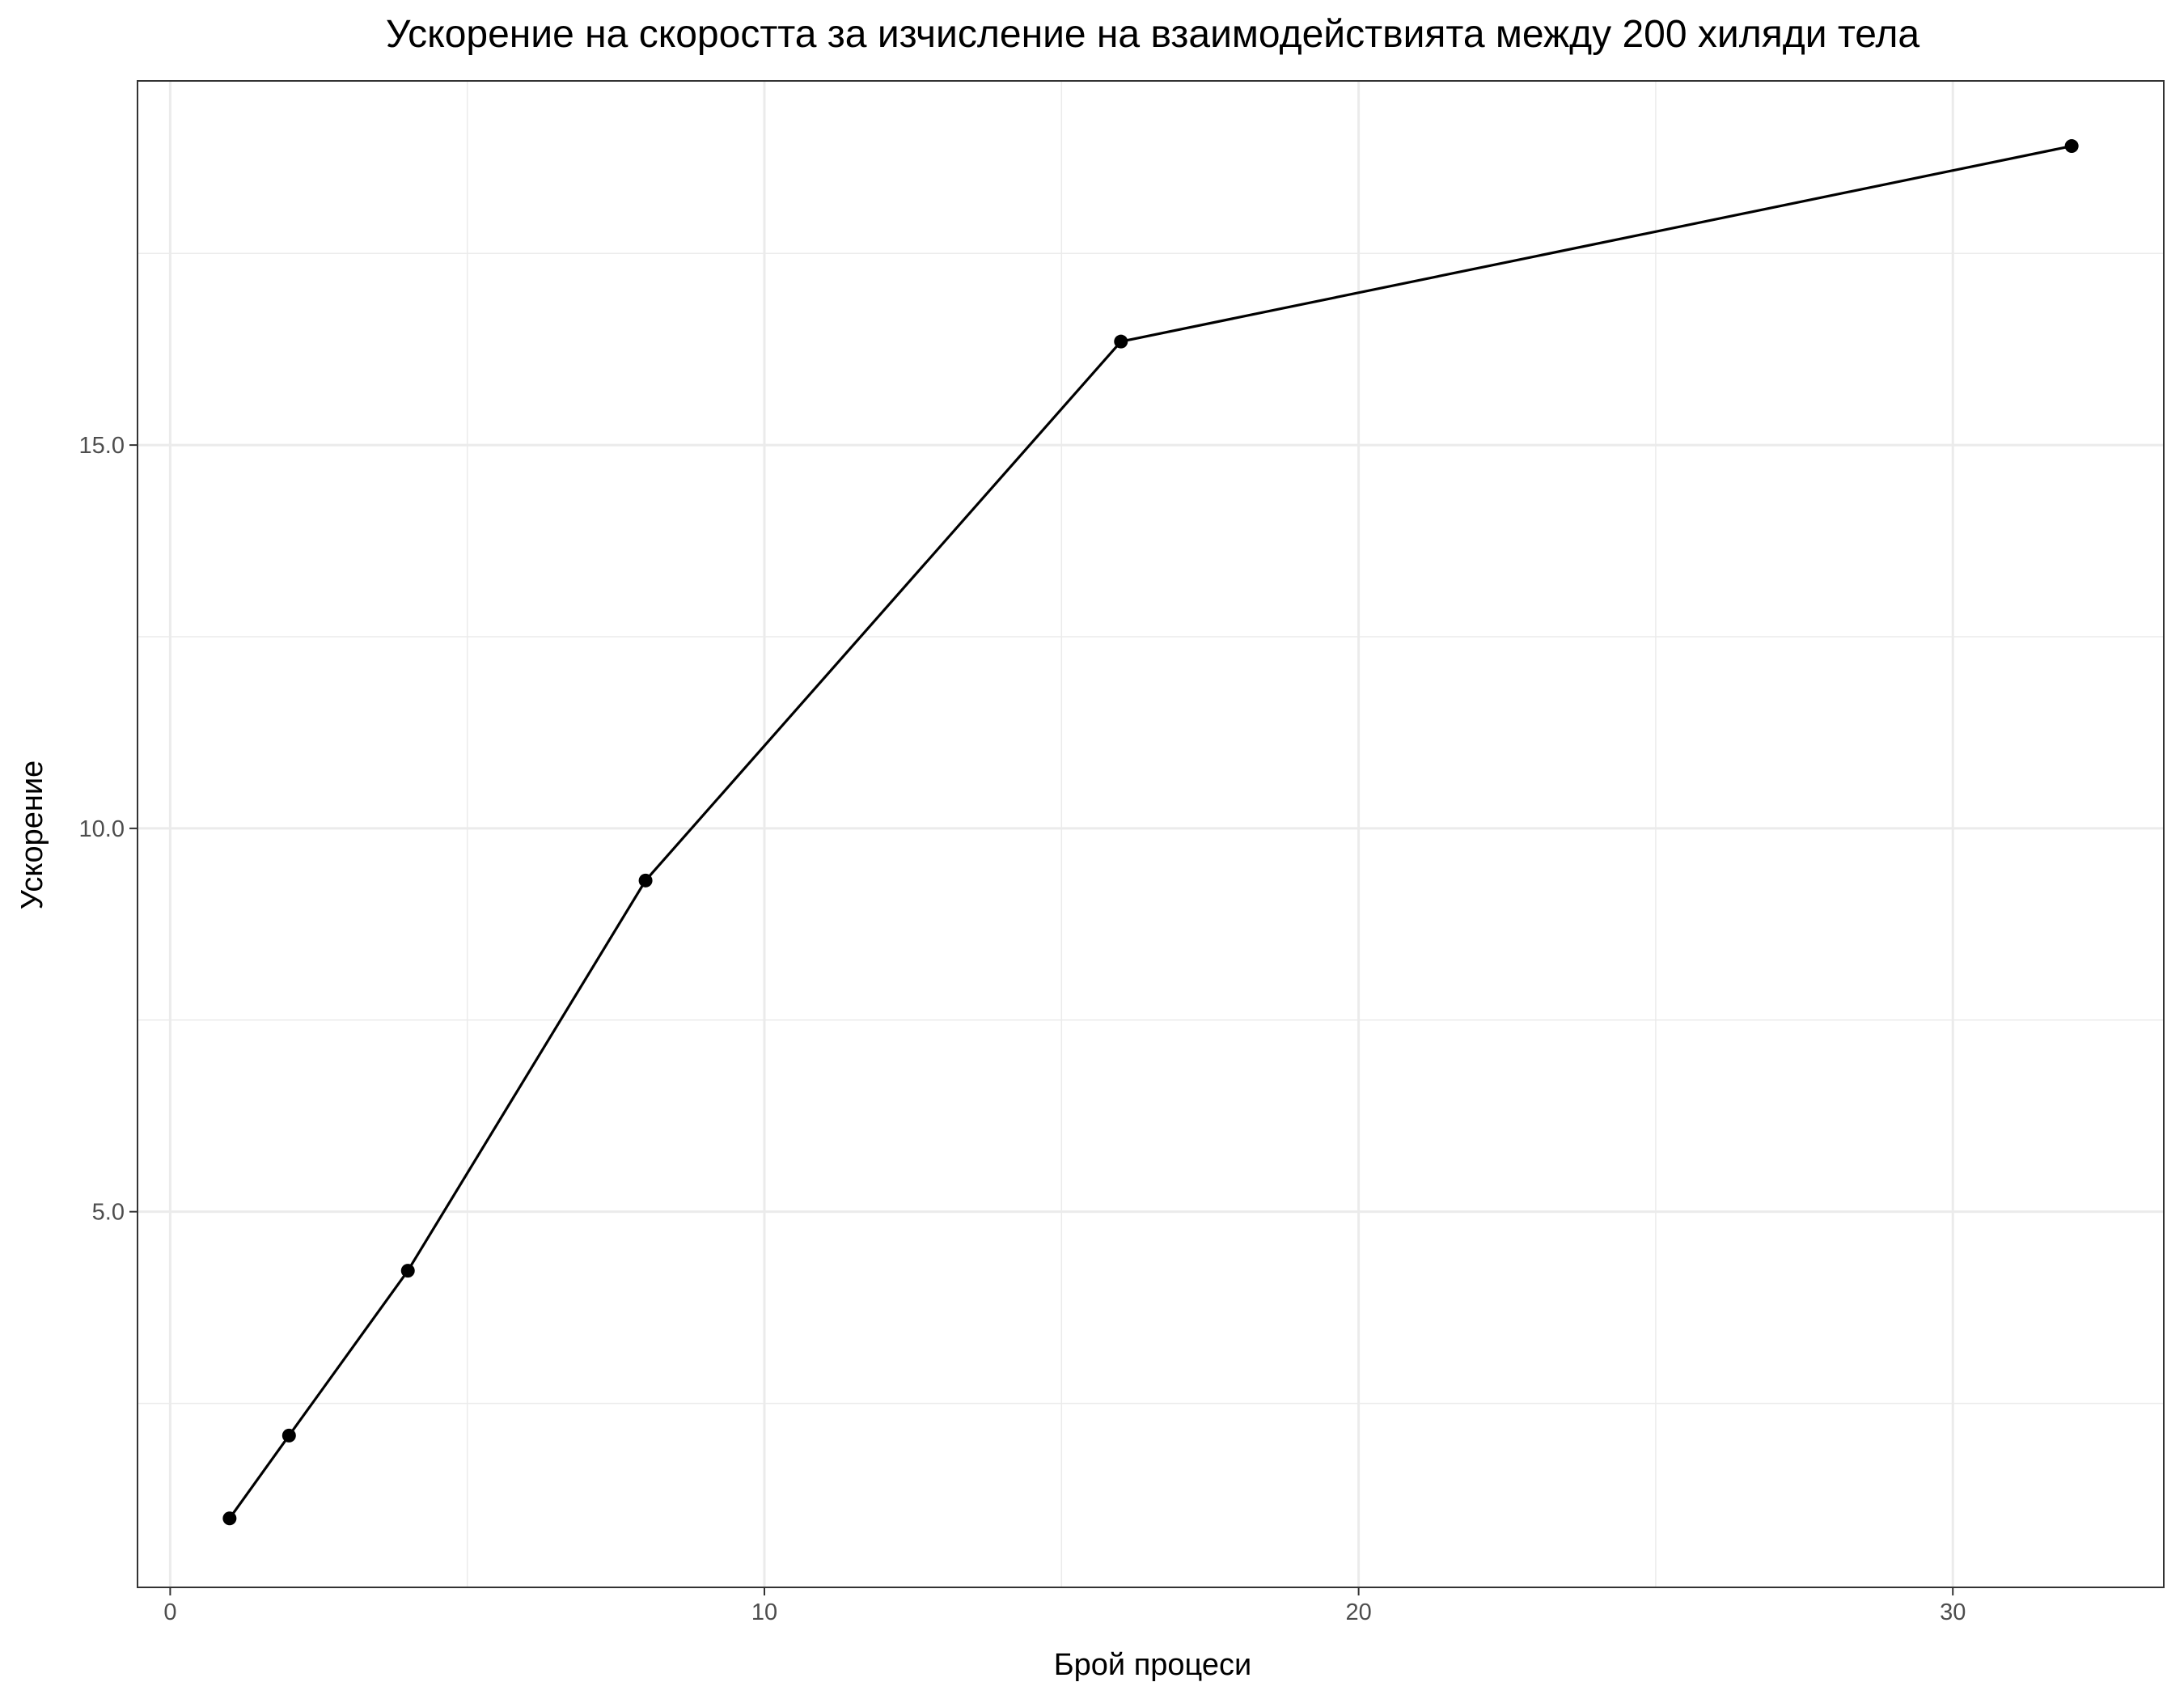 The height and width of the screenshot is (1699, 2184). Describe the element at coordinates (32, 835) in the screenshot. I see `y-axis-title: Ускорение` at that location.